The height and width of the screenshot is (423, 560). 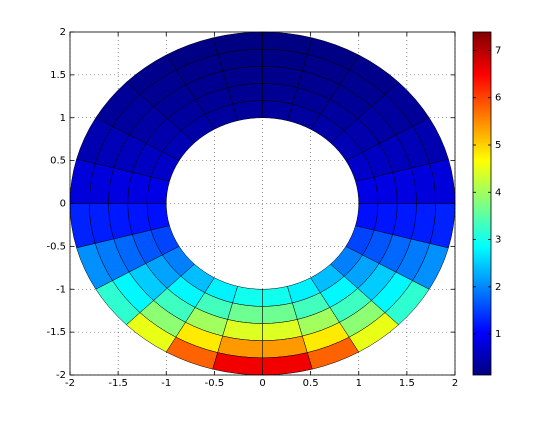 What do you see at coordinates (215, 383) in the screenshot?
I see `x-tick-label: -0.5` at bounding box center [215, 383].